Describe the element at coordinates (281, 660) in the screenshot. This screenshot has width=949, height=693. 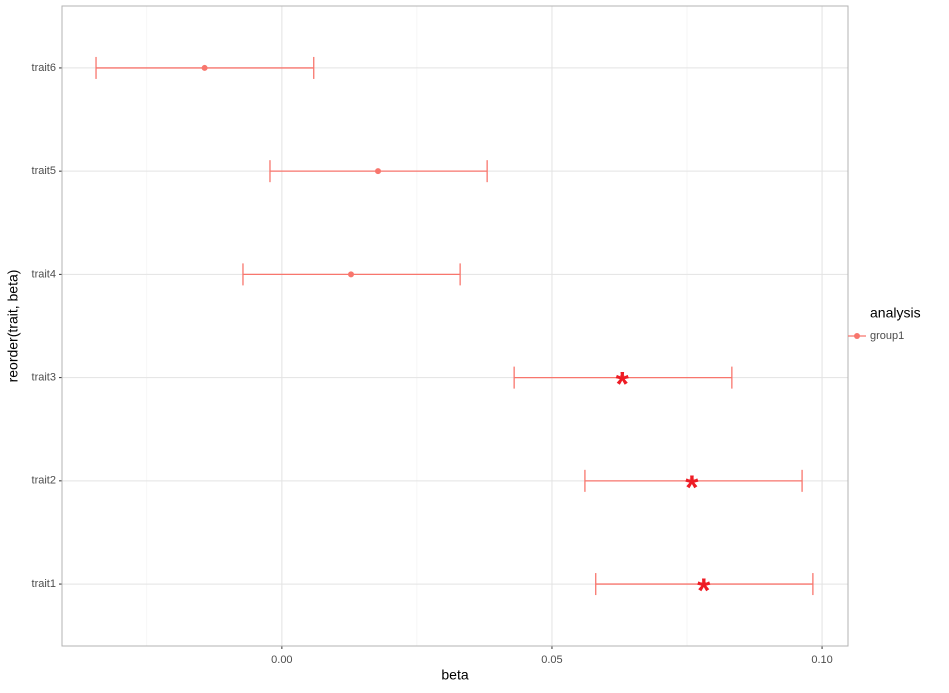
I see `x-tick-label: 0.00` at that location.